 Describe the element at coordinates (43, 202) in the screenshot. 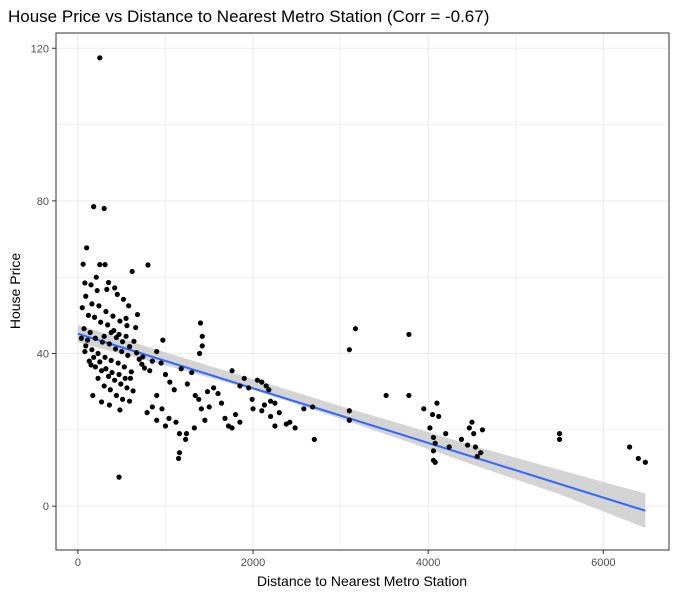

I see `y-tick-label: 80` at that location.